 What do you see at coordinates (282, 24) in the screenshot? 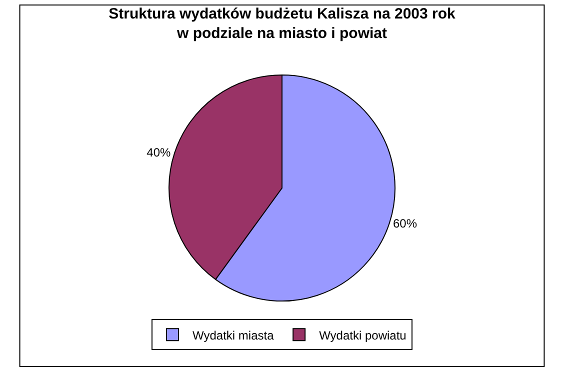
I see `chart-title: Struktura wydatków budżetu Kalisza na 2003 rok w podziale na miasto i powiat` at bounding box center [282, 24].